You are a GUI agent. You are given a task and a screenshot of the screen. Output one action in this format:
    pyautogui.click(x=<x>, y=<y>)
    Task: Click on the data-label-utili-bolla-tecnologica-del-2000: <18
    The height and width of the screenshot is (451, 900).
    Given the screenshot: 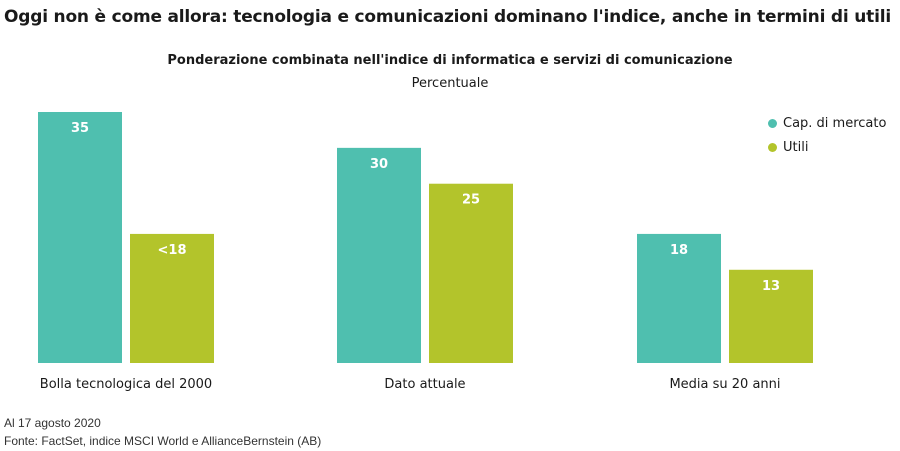 What is the action you would take?
    pyautogui.click(x=172, y=250)
    